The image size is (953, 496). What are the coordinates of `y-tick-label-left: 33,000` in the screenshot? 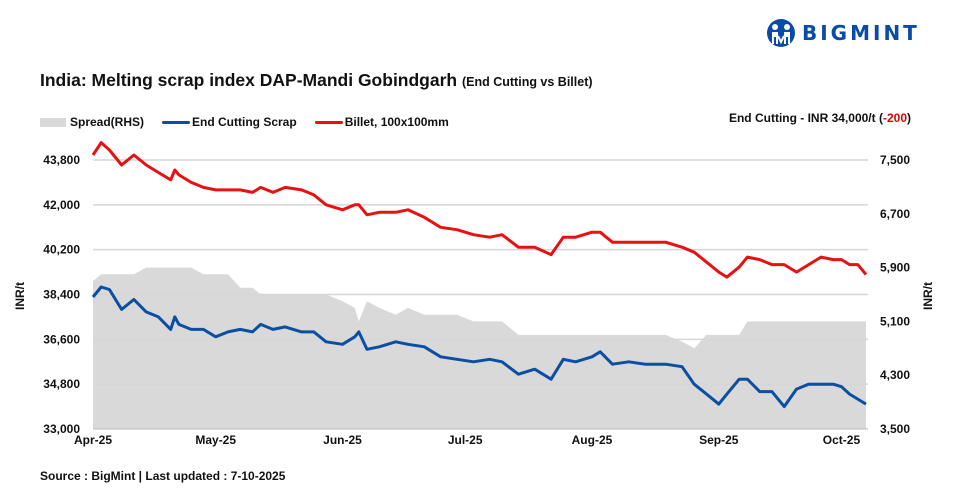 It's located at (61, 429).